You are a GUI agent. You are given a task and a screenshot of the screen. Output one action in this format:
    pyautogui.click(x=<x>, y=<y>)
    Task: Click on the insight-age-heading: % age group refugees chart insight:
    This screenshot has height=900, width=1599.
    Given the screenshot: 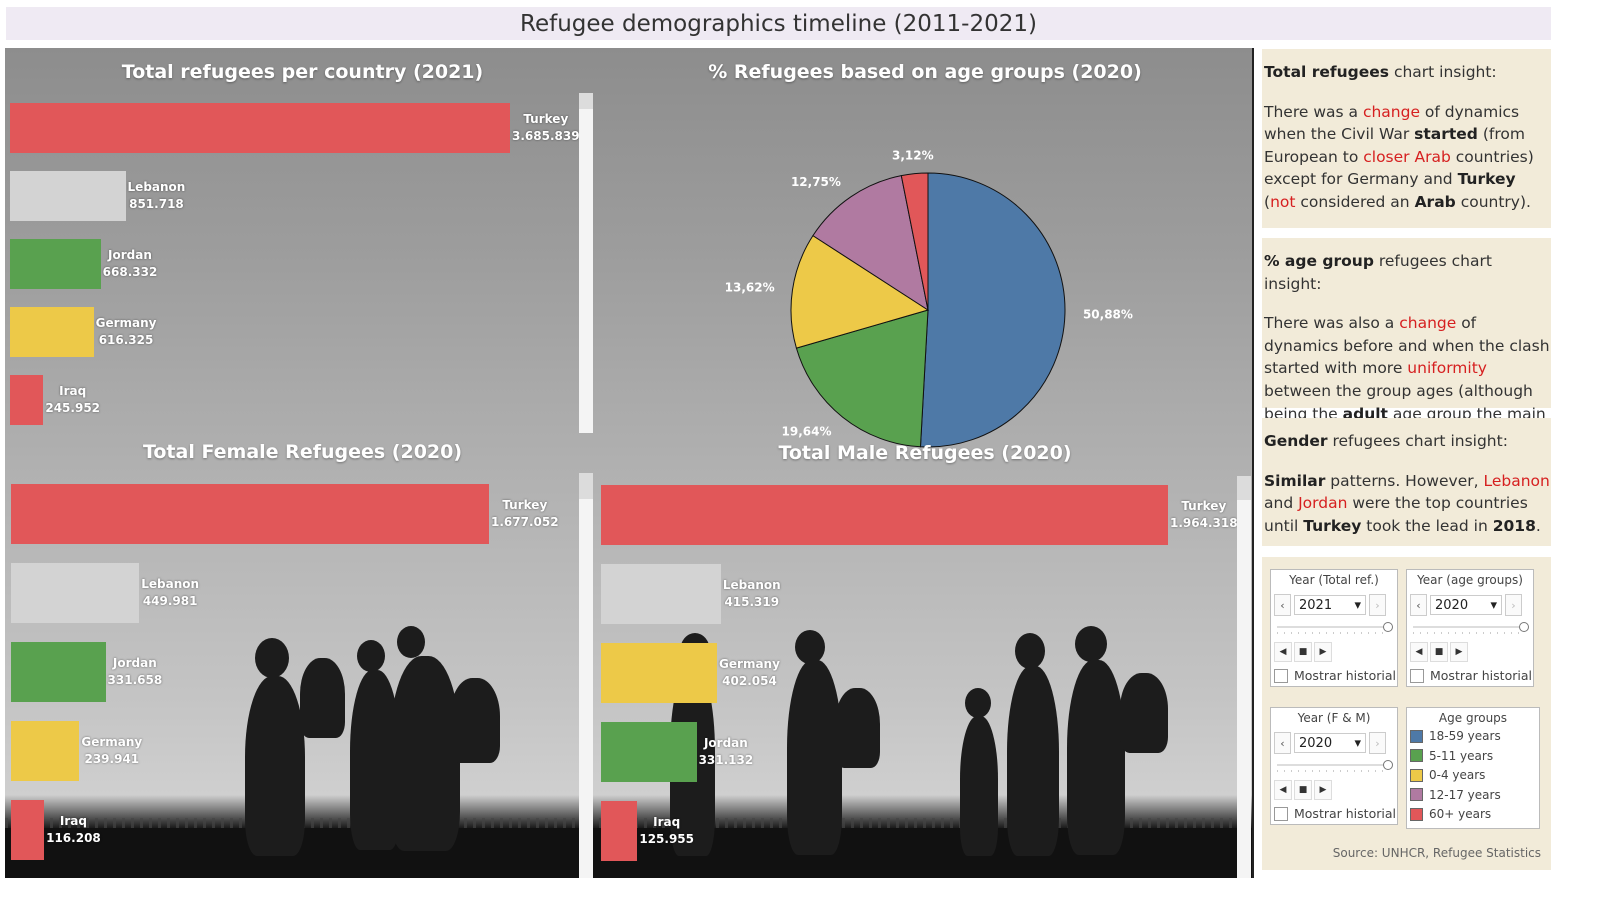 What is the action you would take?
    pyautogui.click(x=1407, y=272)
    